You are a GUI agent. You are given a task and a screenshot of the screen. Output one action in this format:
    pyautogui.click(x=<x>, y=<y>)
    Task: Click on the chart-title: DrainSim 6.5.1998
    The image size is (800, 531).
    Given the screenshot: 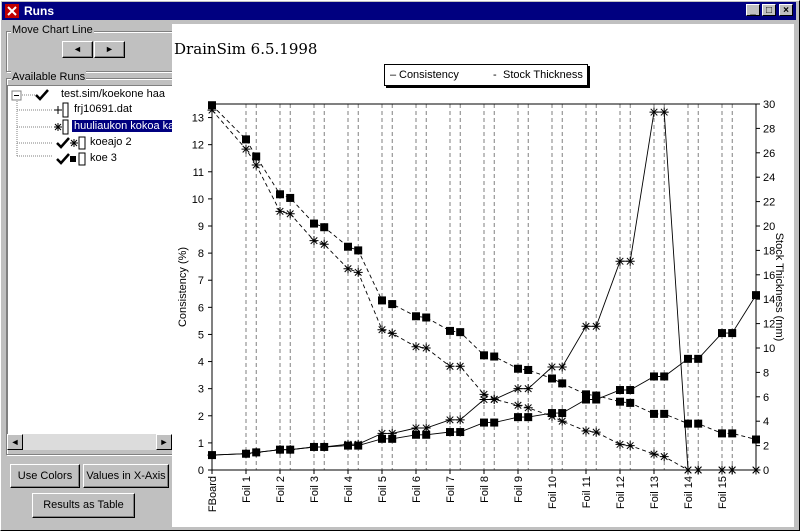 What is the action you would take?
    pyautogui.click(x=246, y=49)
    